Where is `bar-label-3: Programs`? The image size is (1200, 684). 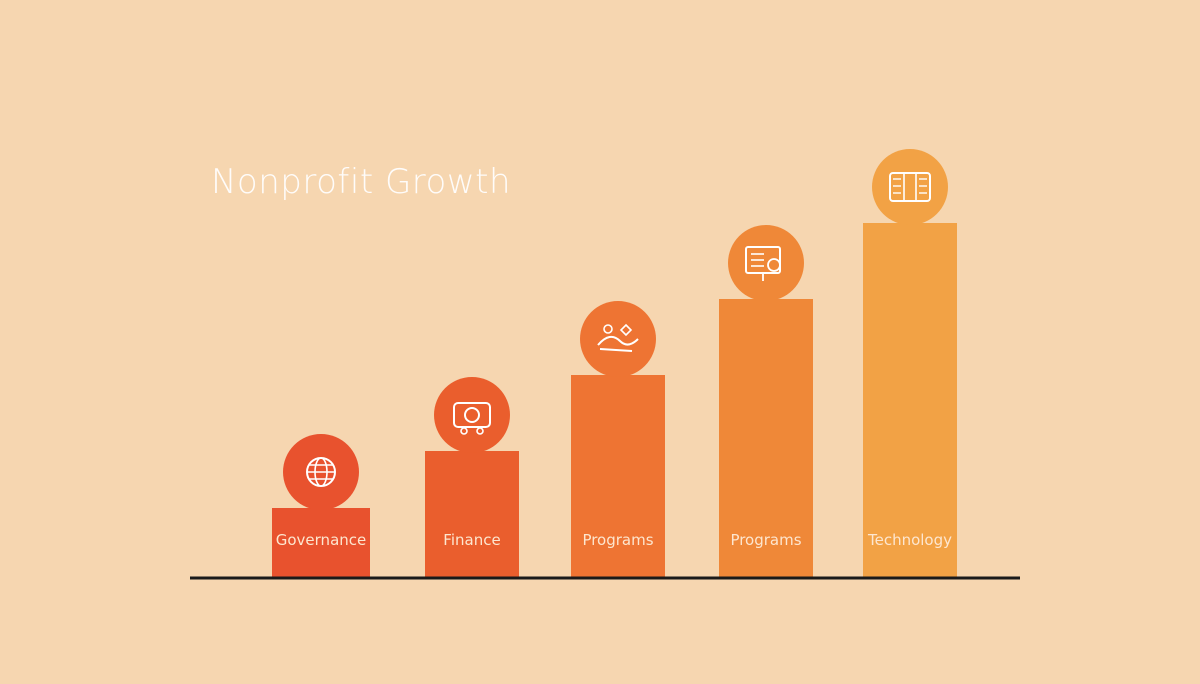
bar-label-3: Programs is located at coordinates (617, 540).